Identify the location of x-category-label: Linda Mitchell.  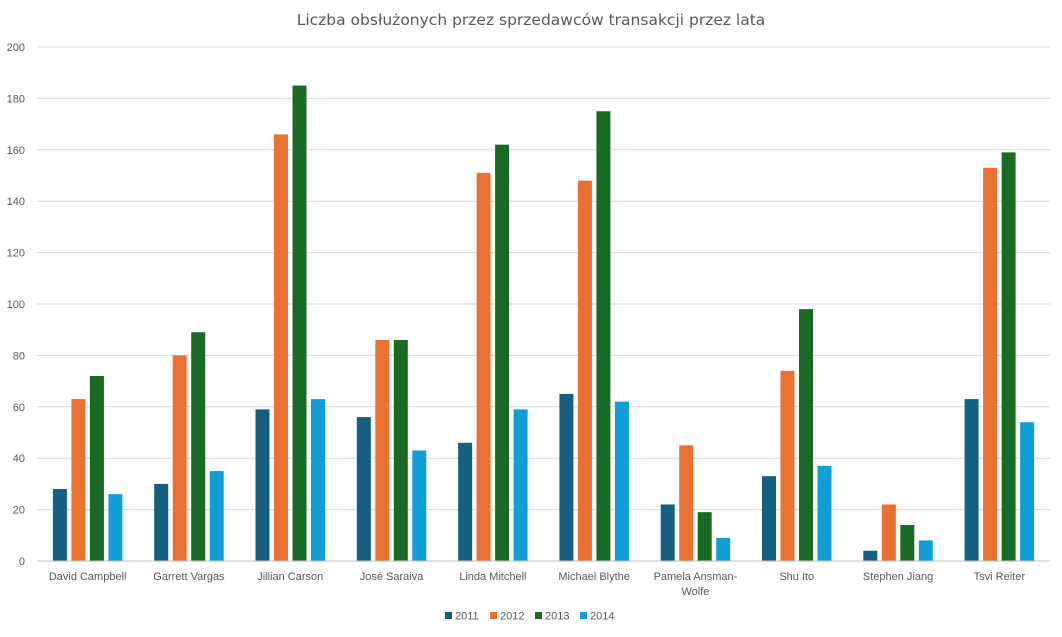
(492, 577).